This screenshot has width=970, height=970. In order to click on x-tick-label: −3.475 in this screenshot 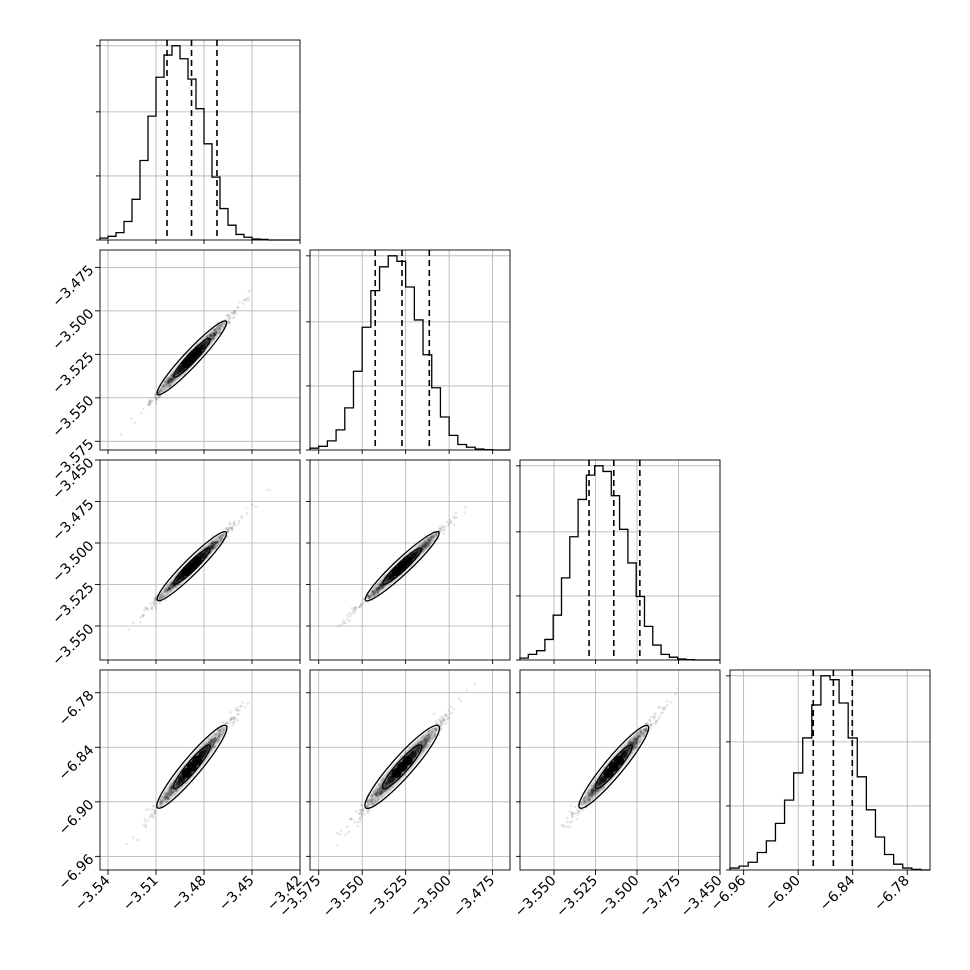, I will do `click(474, 897)`.